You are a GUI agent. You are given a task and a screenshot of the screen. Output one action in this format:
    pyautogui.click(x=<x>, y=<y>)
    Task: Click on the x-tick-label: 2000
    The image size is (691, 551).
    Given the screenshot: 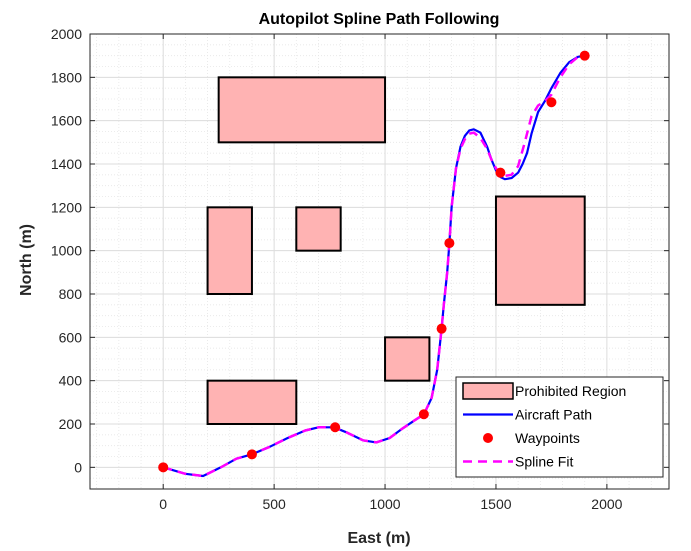 What is the action you would take?
    pyautogui.click(x=606, y=504)
    